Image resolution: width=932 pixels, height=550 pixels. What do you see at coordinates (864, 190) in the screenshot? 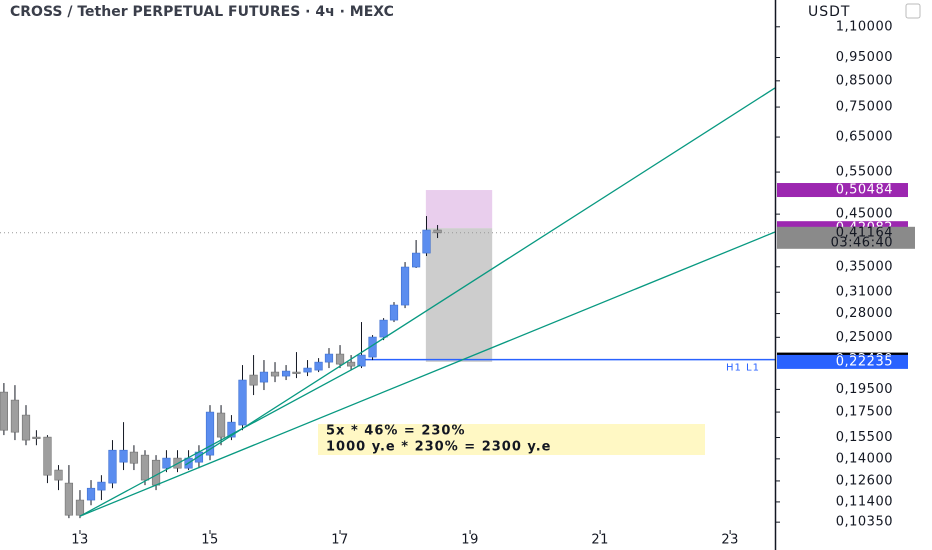
I see `price-badge-label: 0,50484` at bounding box center [864, 190].